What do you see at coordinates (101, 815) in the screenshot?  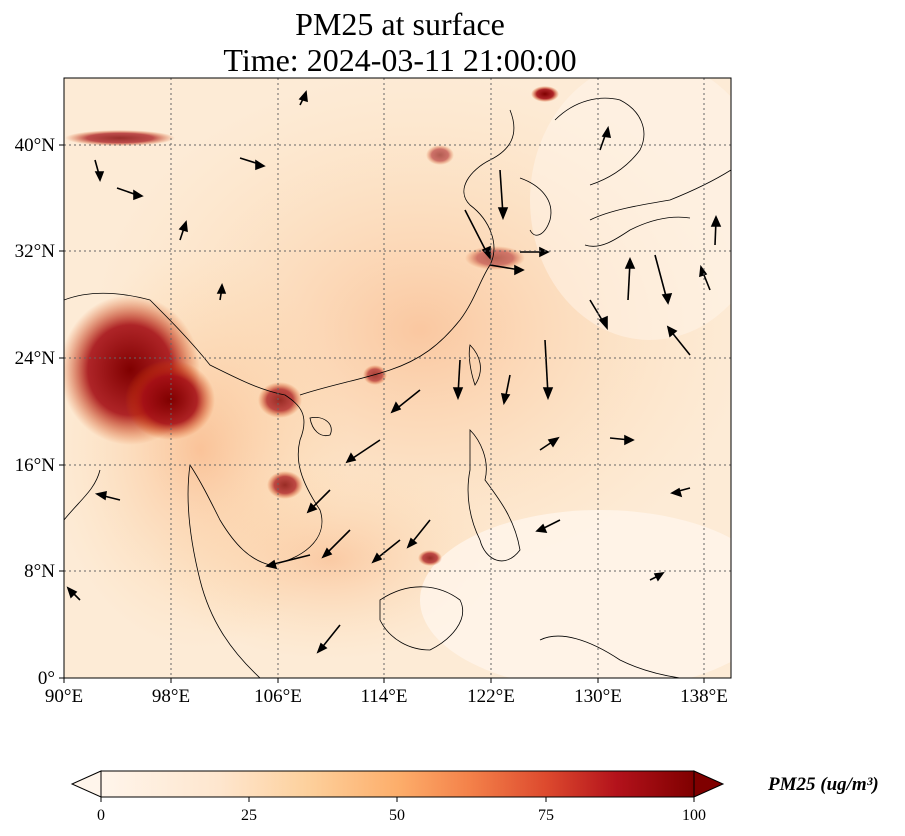 I see `colorbar-tick-label: 0` at bounding box center [101, 815].